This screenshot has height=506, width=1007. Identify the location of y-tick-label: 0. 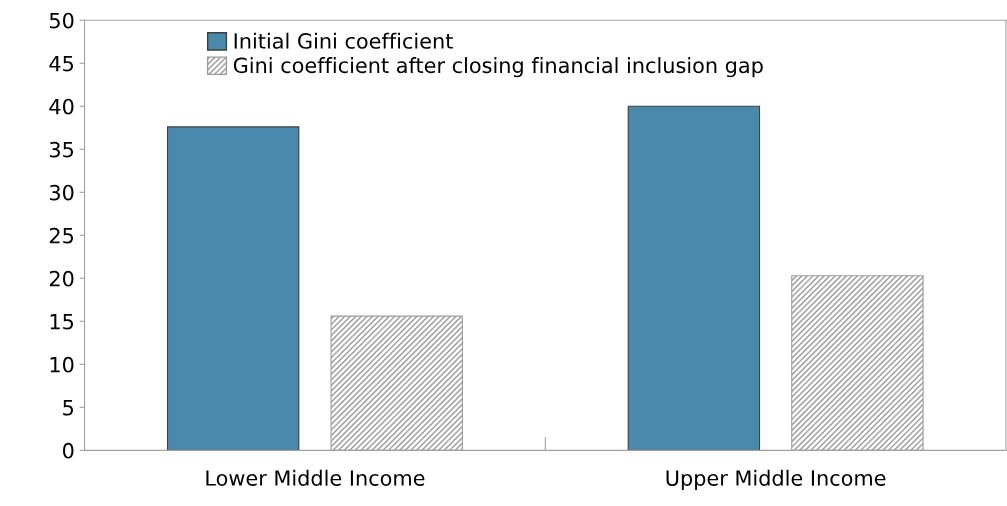
(68, 450).